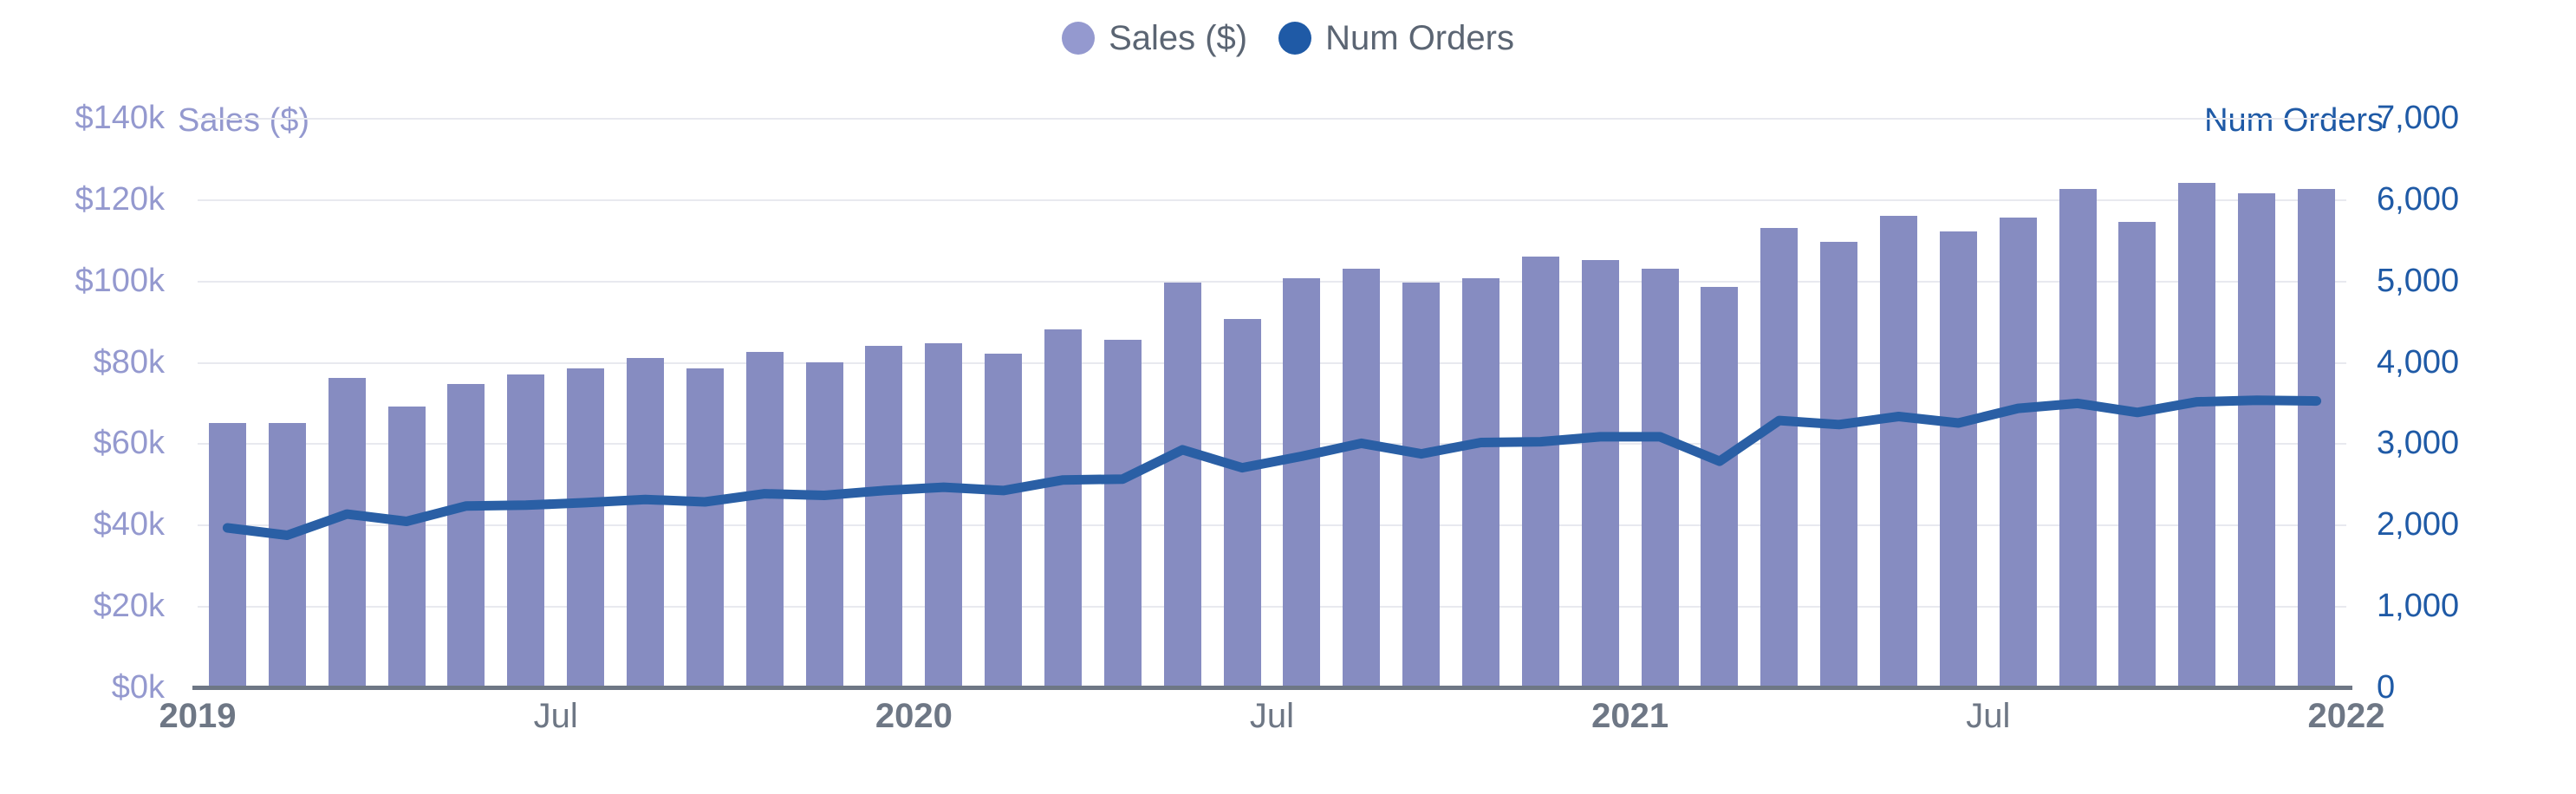  What do you see at coordinates (2418, 606) in the screenshot?
I see `right-axis-tick: 1,000` at bounding box center [2418, 606].